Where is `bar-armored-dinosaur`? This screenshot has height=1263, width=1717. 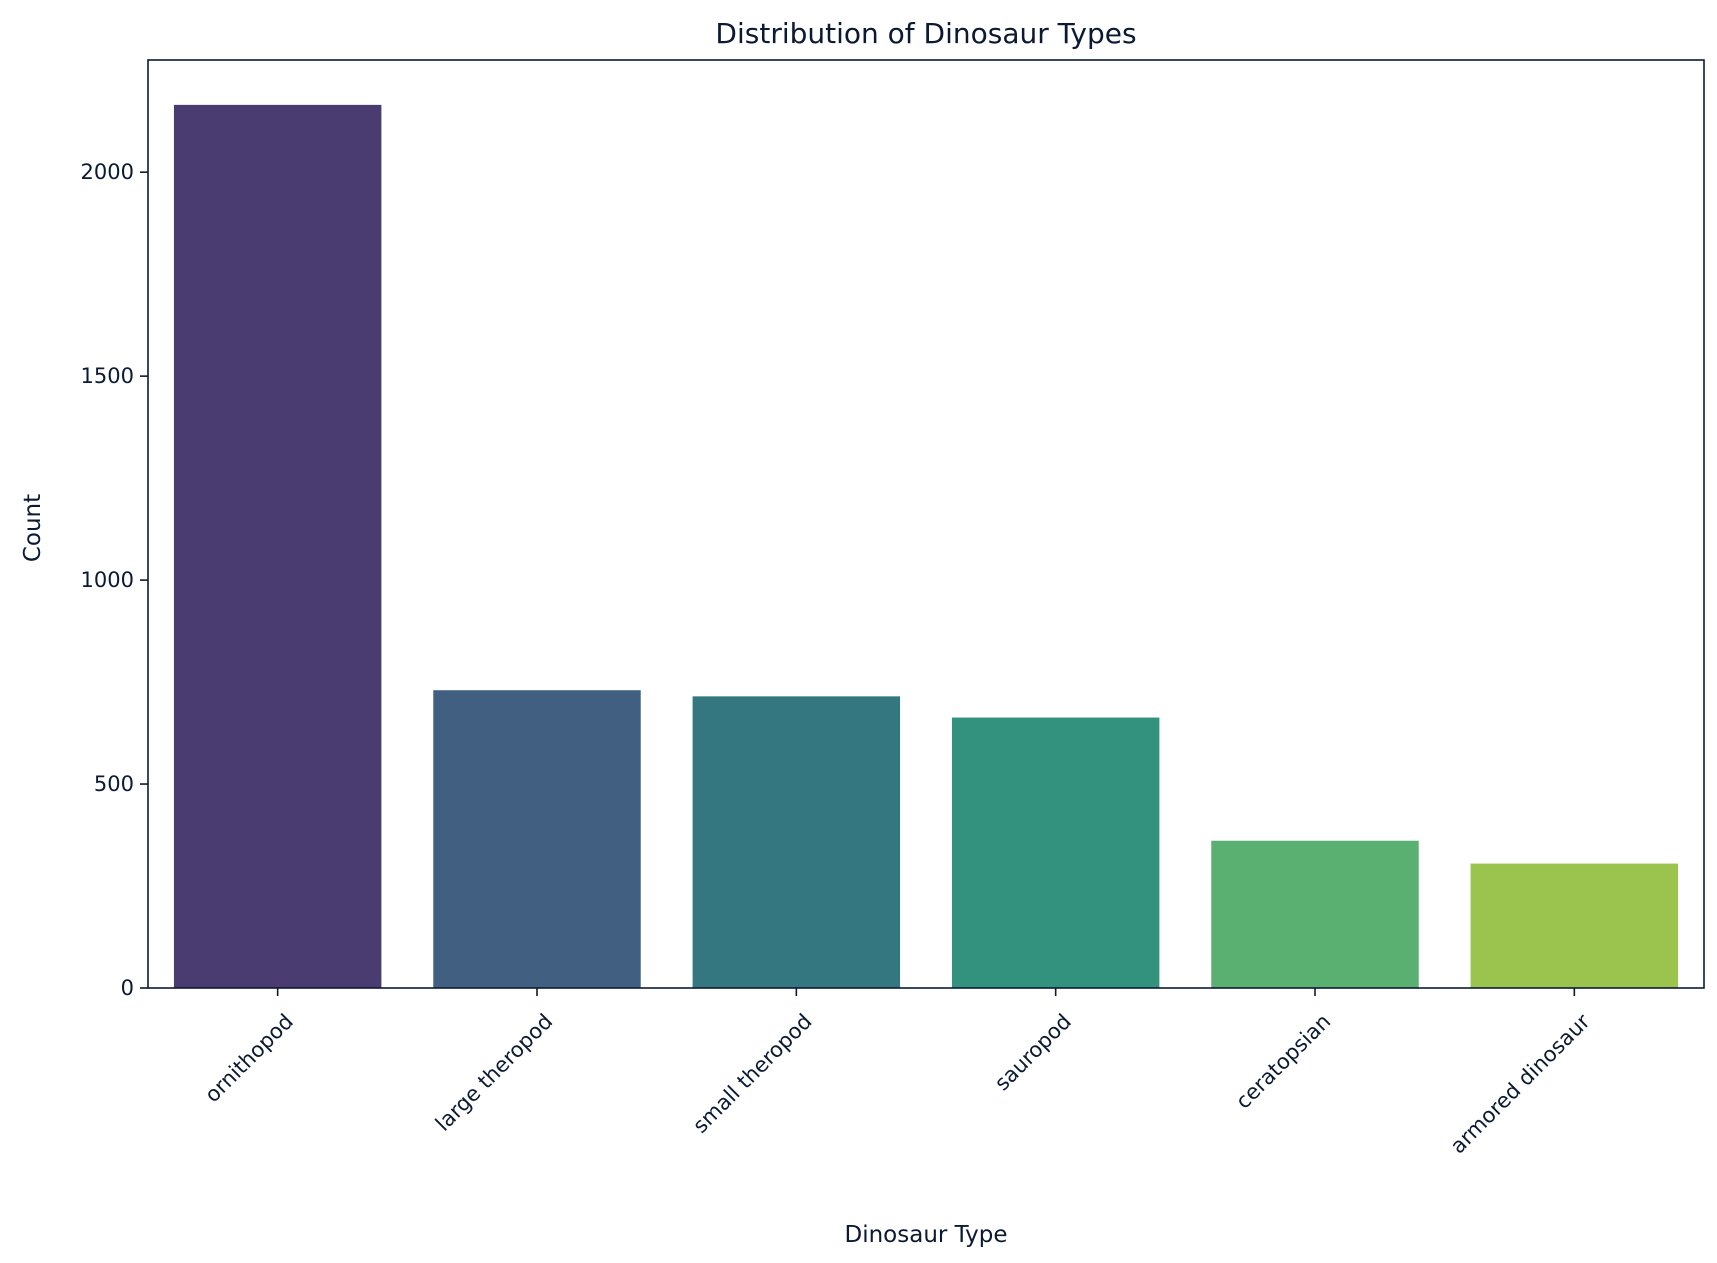 bar-armored-dinosaur is located at coordinates (1574, 925).